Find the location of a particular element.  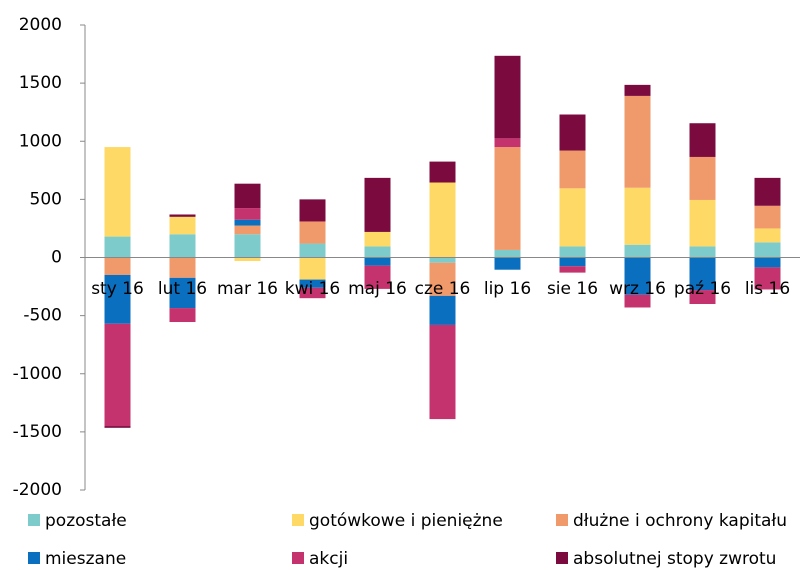

y-tick-label: 2000 is located at coordinates (40, 25).